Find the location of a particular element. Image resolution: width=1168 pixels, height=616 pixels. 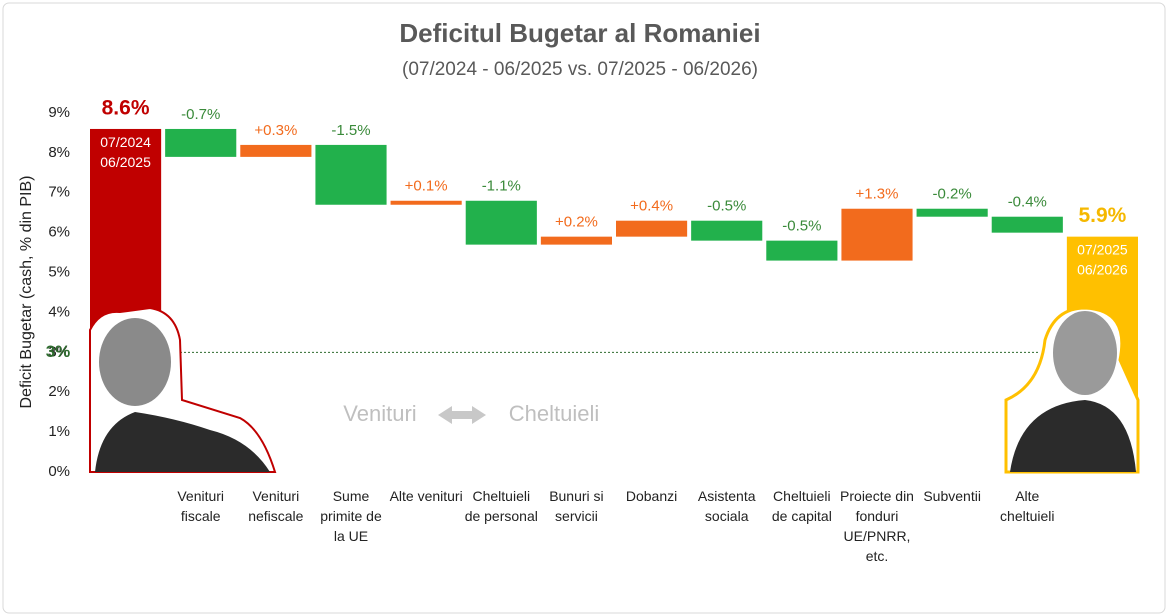

y-tick-label: 8% is located at coordinates (59, 152).